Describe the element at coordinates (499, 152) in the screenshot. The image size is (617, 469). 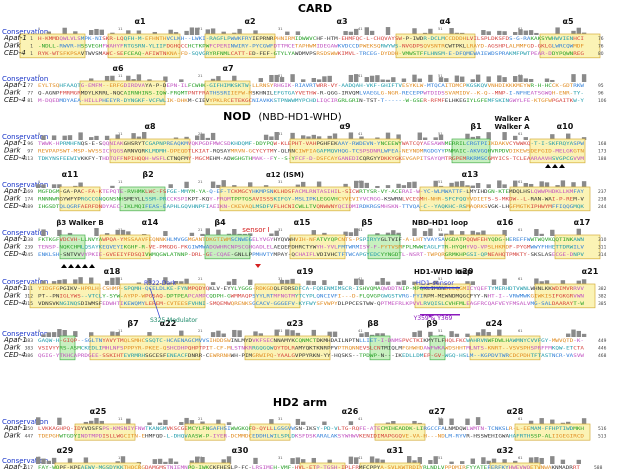
I see `residue-segment: HVRPDV` at that location.